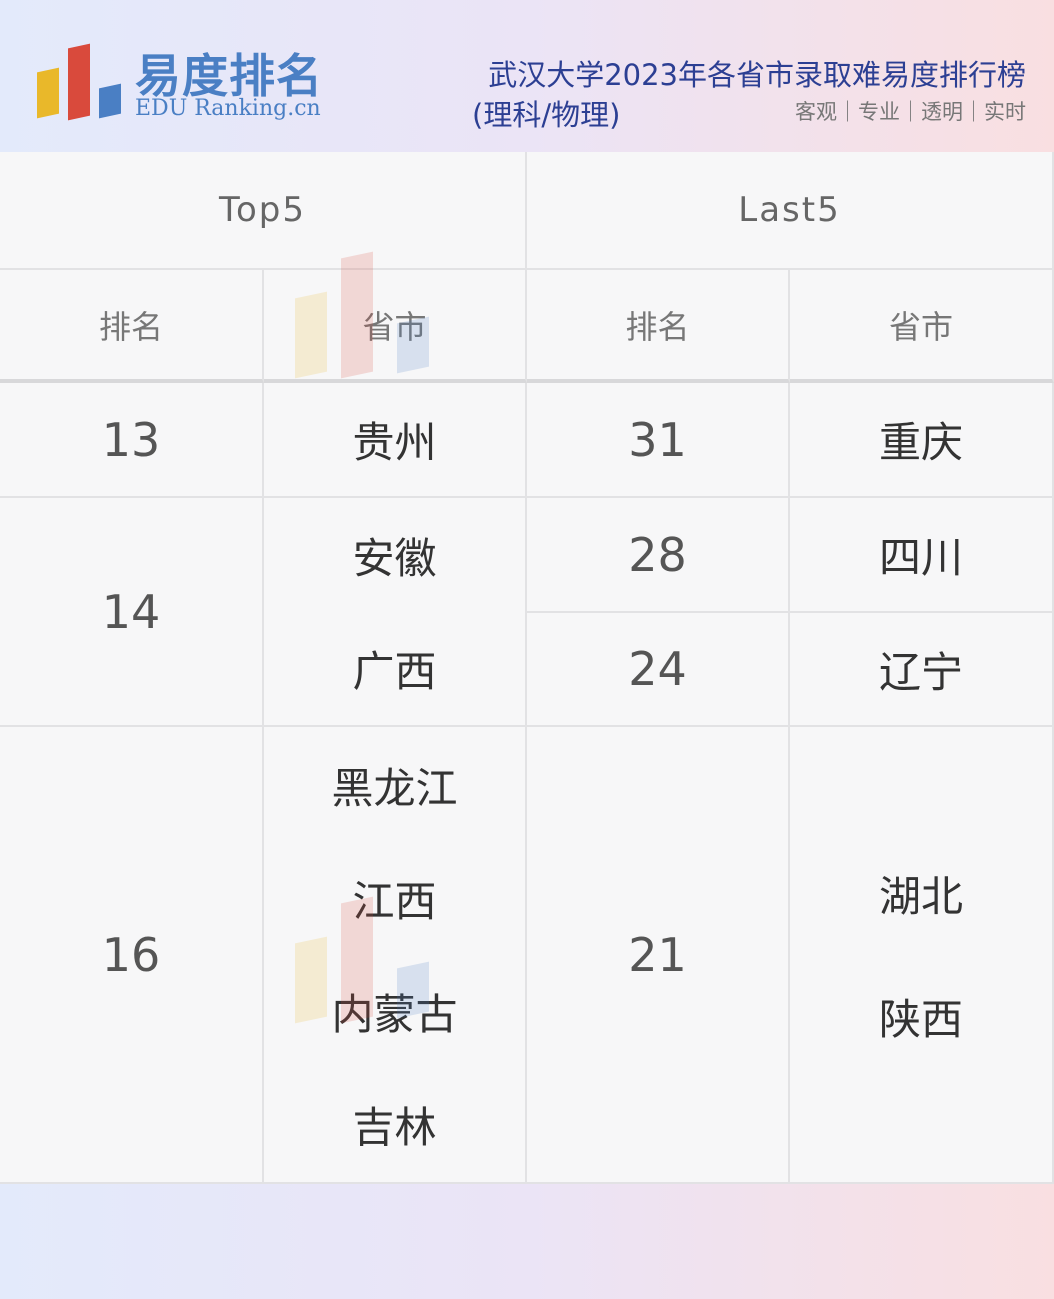 This screenshot has height=1299, width=1054. What do you see at coordinates (546, 115) in the screenshot?
I see `page-subtitle: (理科/物理)` at bounding box center [546, 115].